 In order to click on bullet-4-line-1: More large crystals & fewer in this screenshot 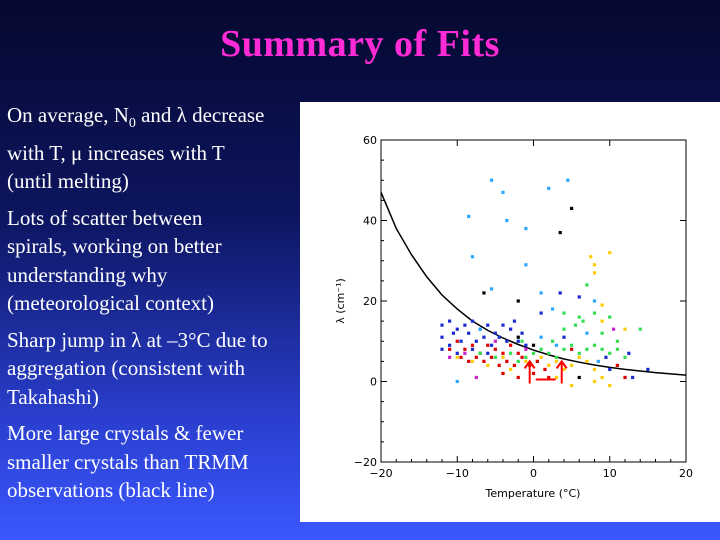, I will do `click(125, 433)`.